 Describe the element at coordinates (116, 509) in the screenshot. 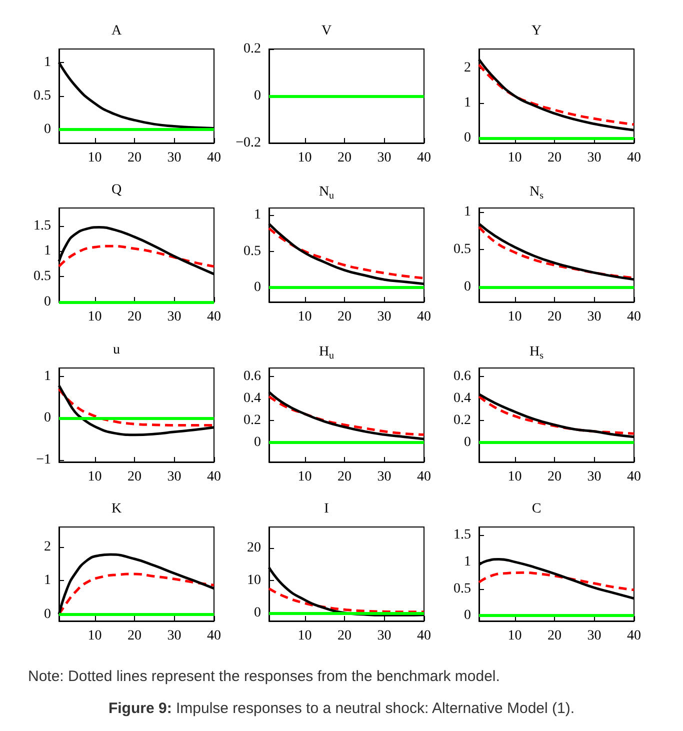

I see `chart-title: K` at that location.